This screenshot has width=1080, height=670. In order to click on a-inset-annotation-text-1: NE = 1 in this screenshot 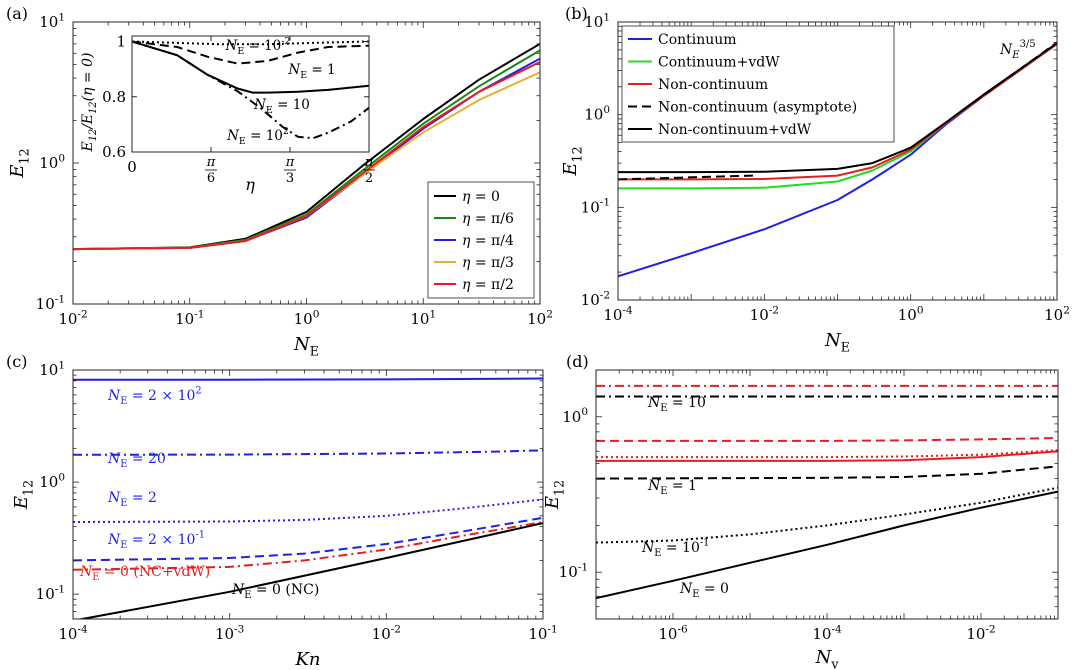, I will do `click(311, 71)`.